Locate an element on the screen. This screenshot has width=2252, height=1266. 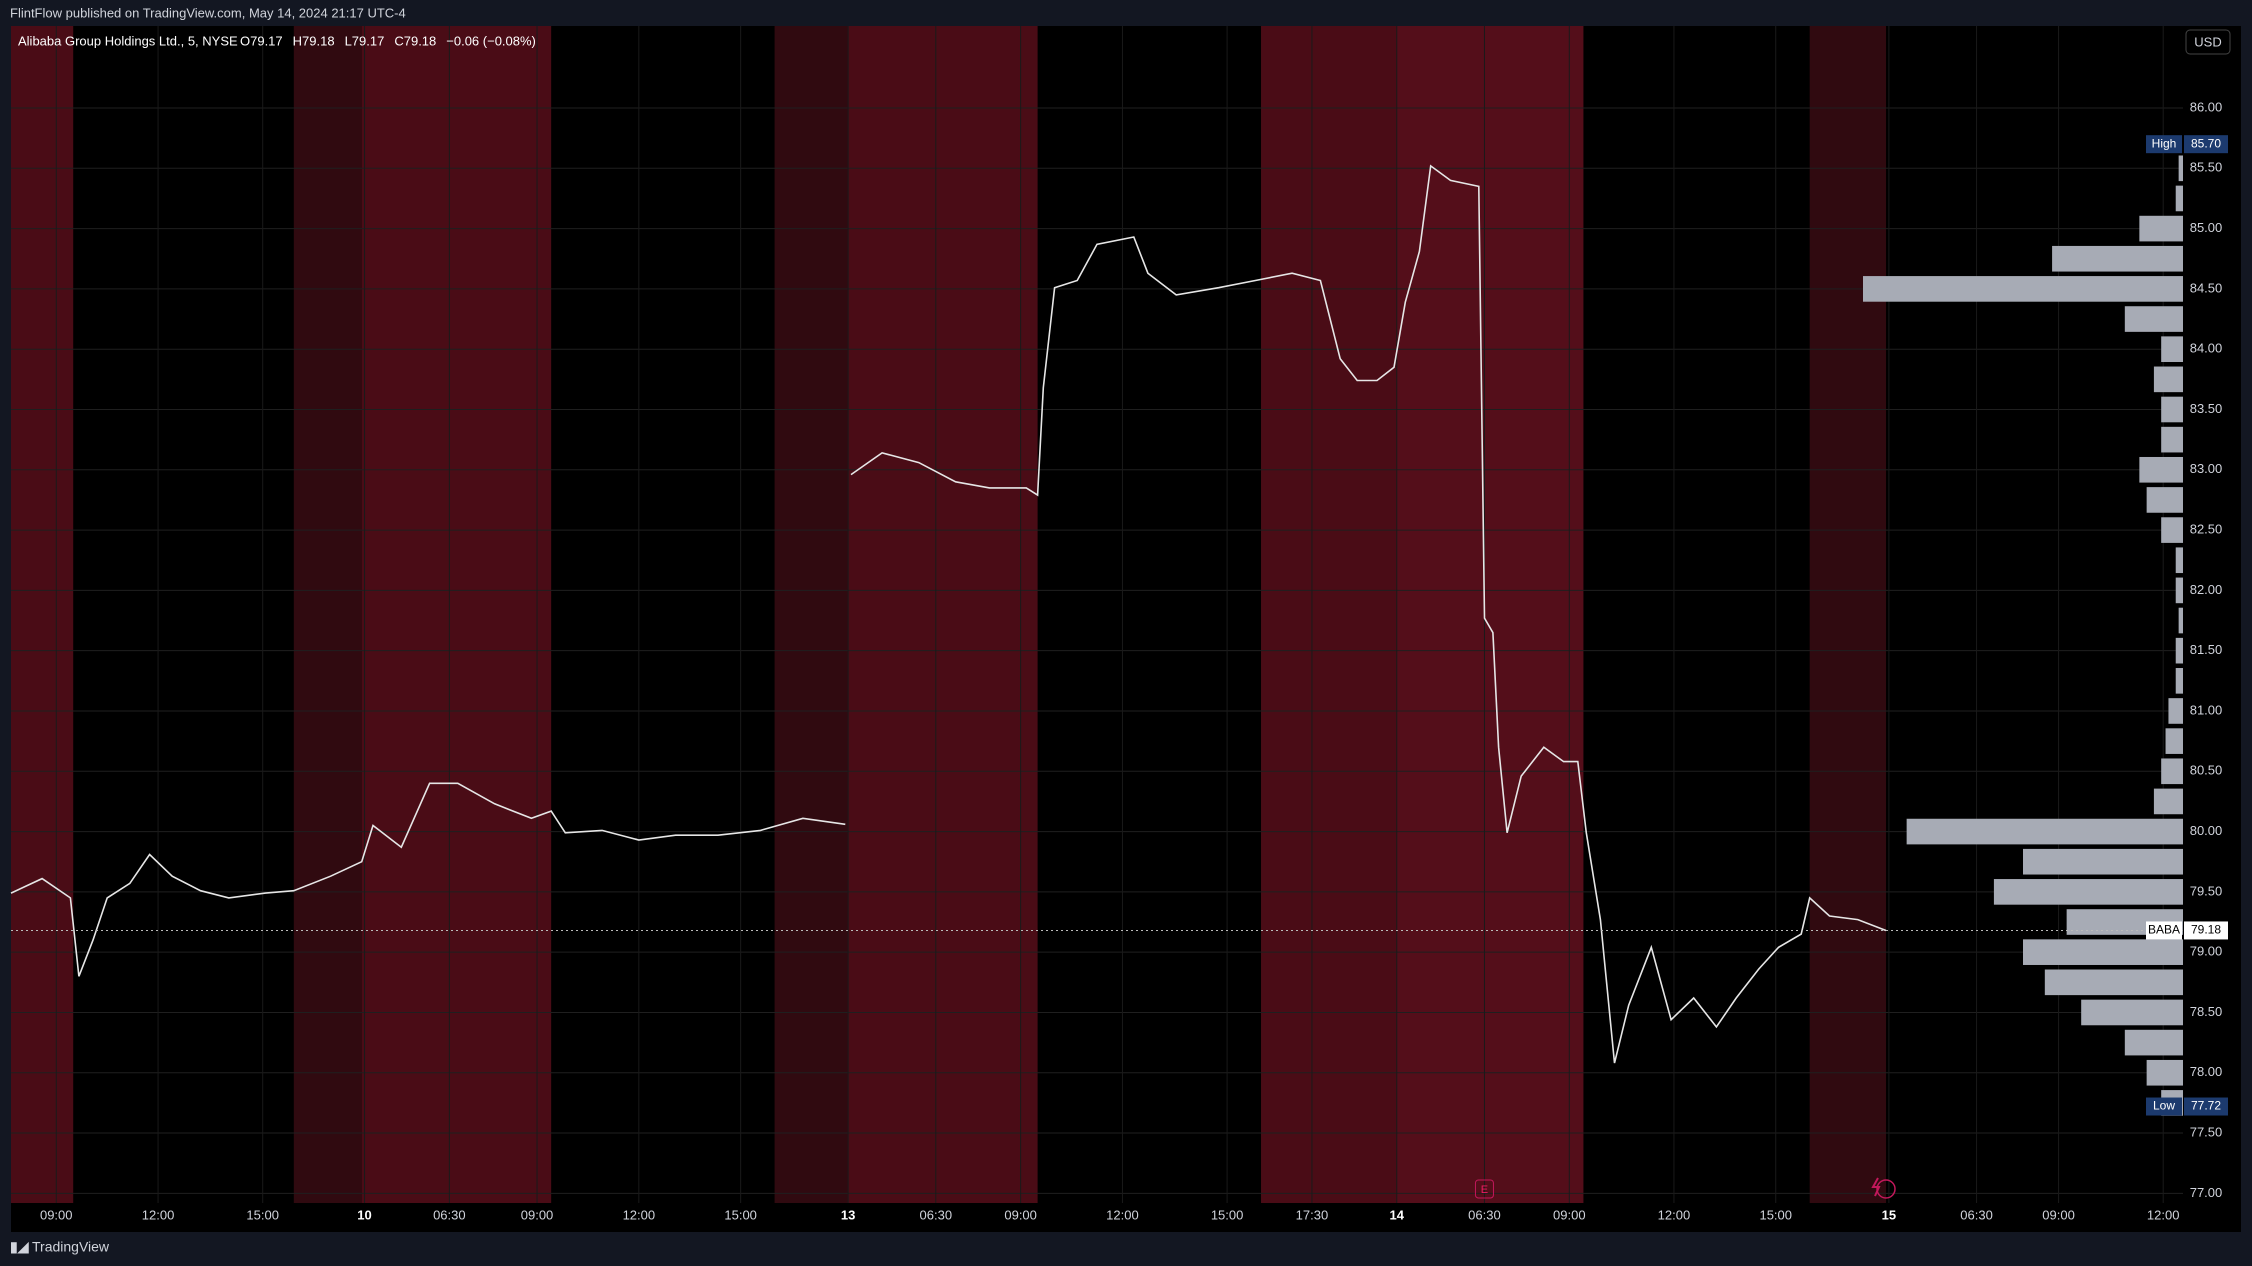
legend-item: H79.18 is located at coordinates (314, 40).